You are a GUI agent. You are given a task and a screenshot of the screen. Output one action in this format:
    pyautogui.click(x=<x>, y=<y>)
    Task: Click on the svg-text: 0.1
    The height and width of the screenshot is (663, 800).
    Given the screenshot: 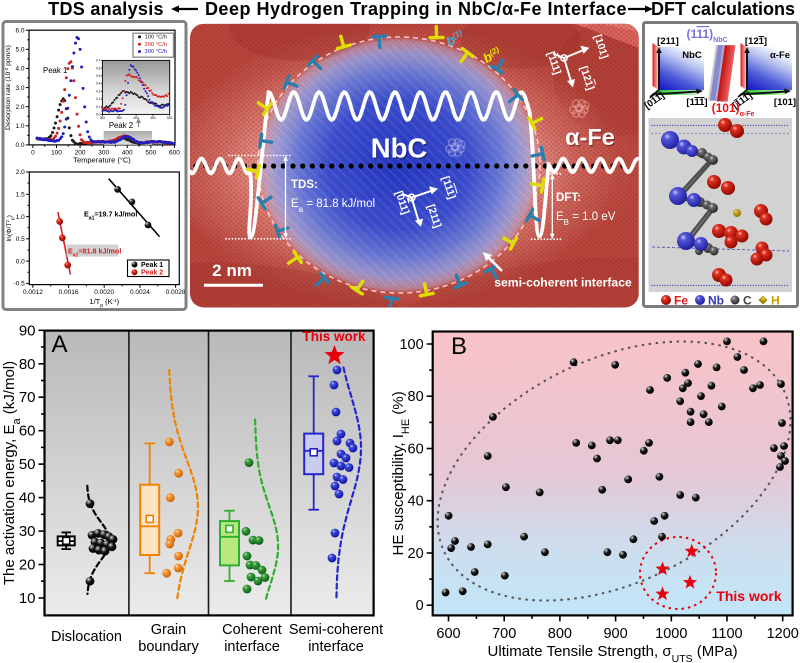 What is the action you would take?
    pyautogui.click(x=98, y=107)
    